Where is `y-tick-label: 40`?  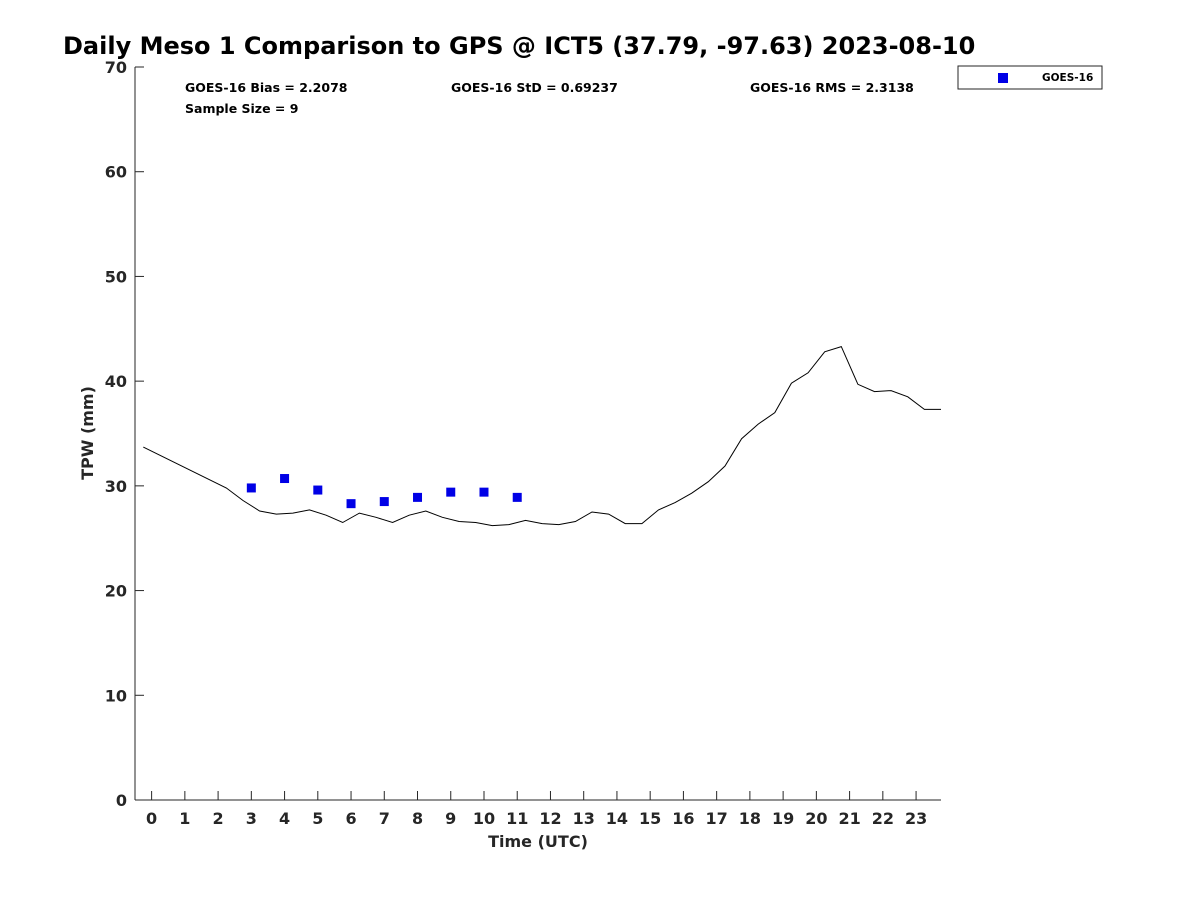
y-tick-label: 40 is located at coordinates (116, 381).